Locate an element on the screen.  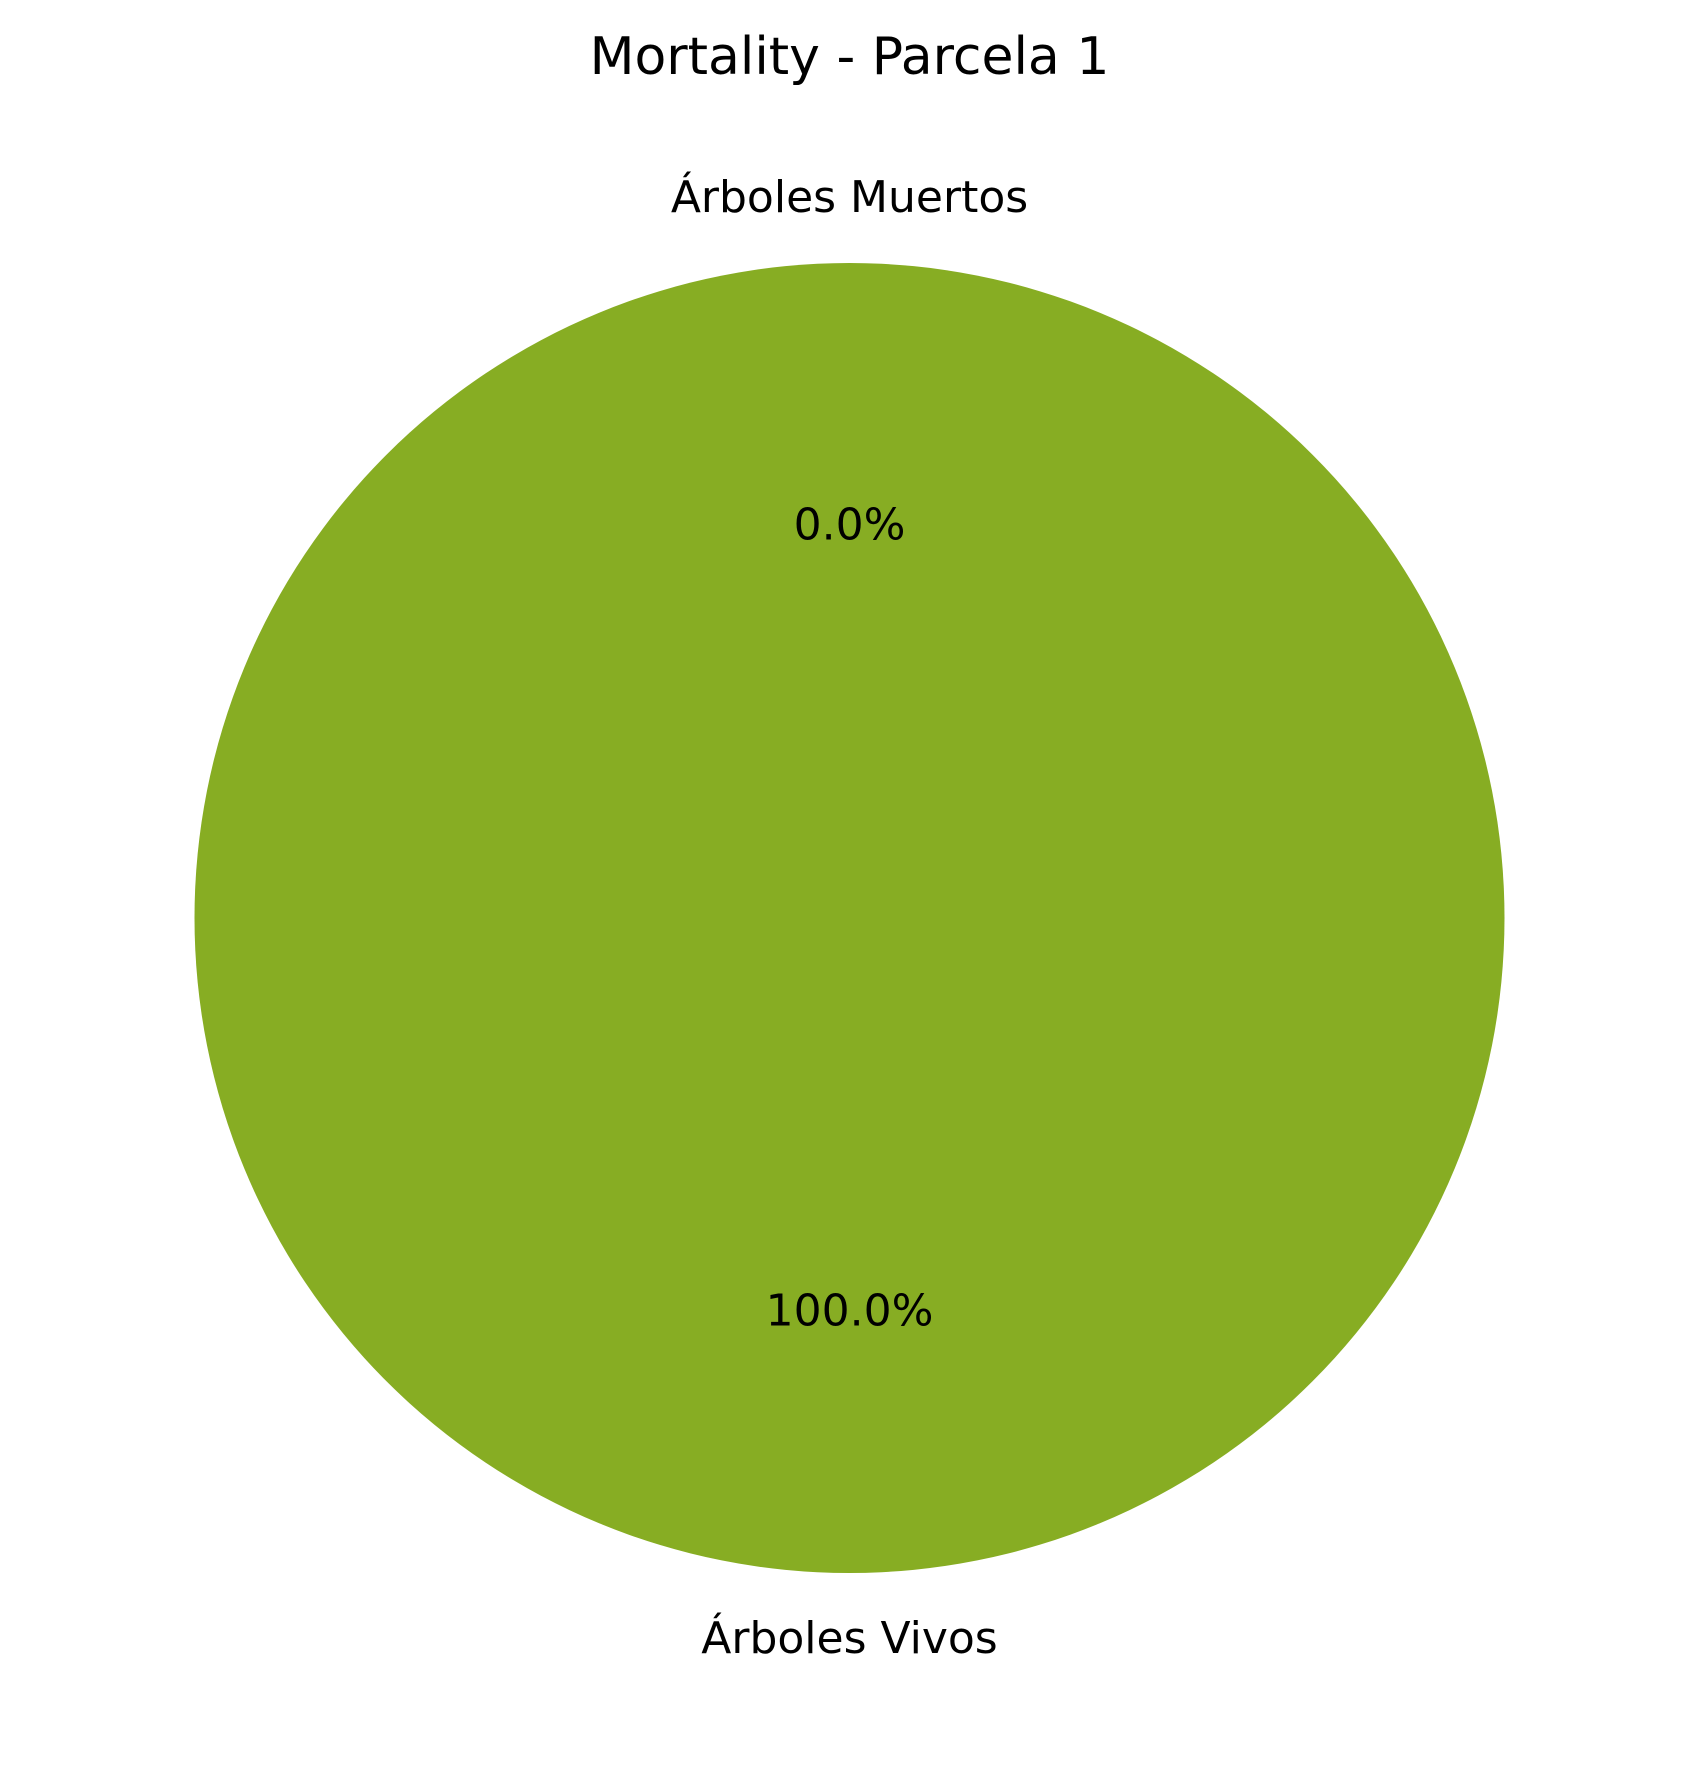
slice-arboles-muertos-percent: 0.0% is located at coordinates (850, 525).